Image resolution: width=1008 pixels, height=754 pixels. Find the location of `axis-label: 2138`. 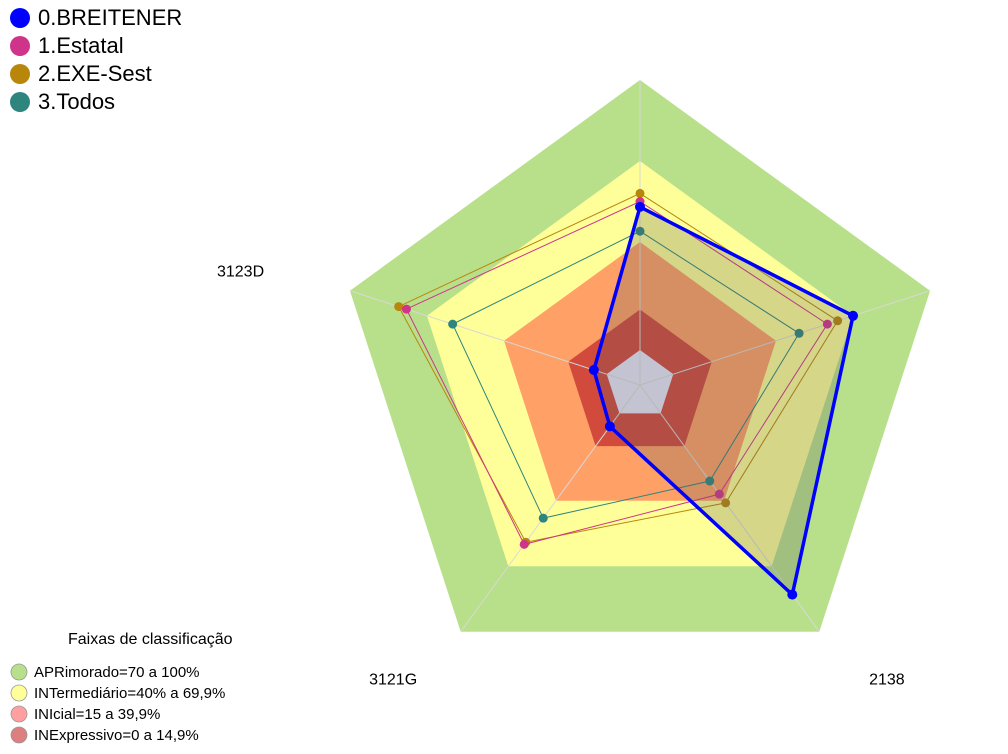

axis-label: 2138 is located at coordinates (887, 680).